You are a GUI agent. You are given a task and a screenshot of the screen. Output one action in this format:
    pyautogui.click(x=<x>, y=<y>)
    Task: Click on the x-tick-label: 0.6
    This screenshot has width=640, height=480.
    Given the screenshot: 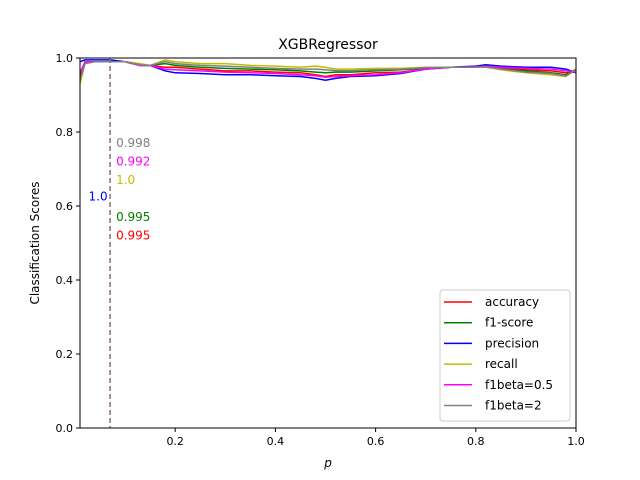 What is the action you would take?
    pyautogui.click(x=376, y=441)
    